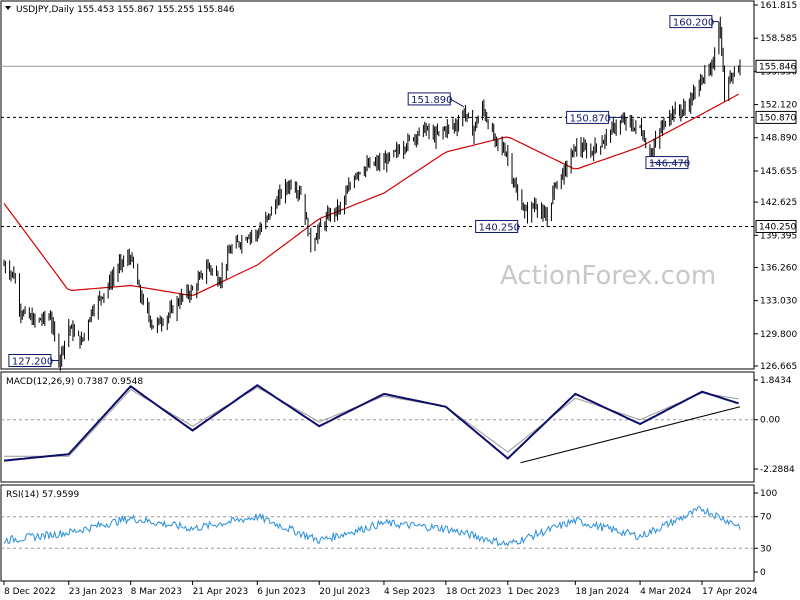 Image resolution: width=800 pixels, height=600 pixels. I want to click on y-tick-label: 139.395, so click(778, 236).